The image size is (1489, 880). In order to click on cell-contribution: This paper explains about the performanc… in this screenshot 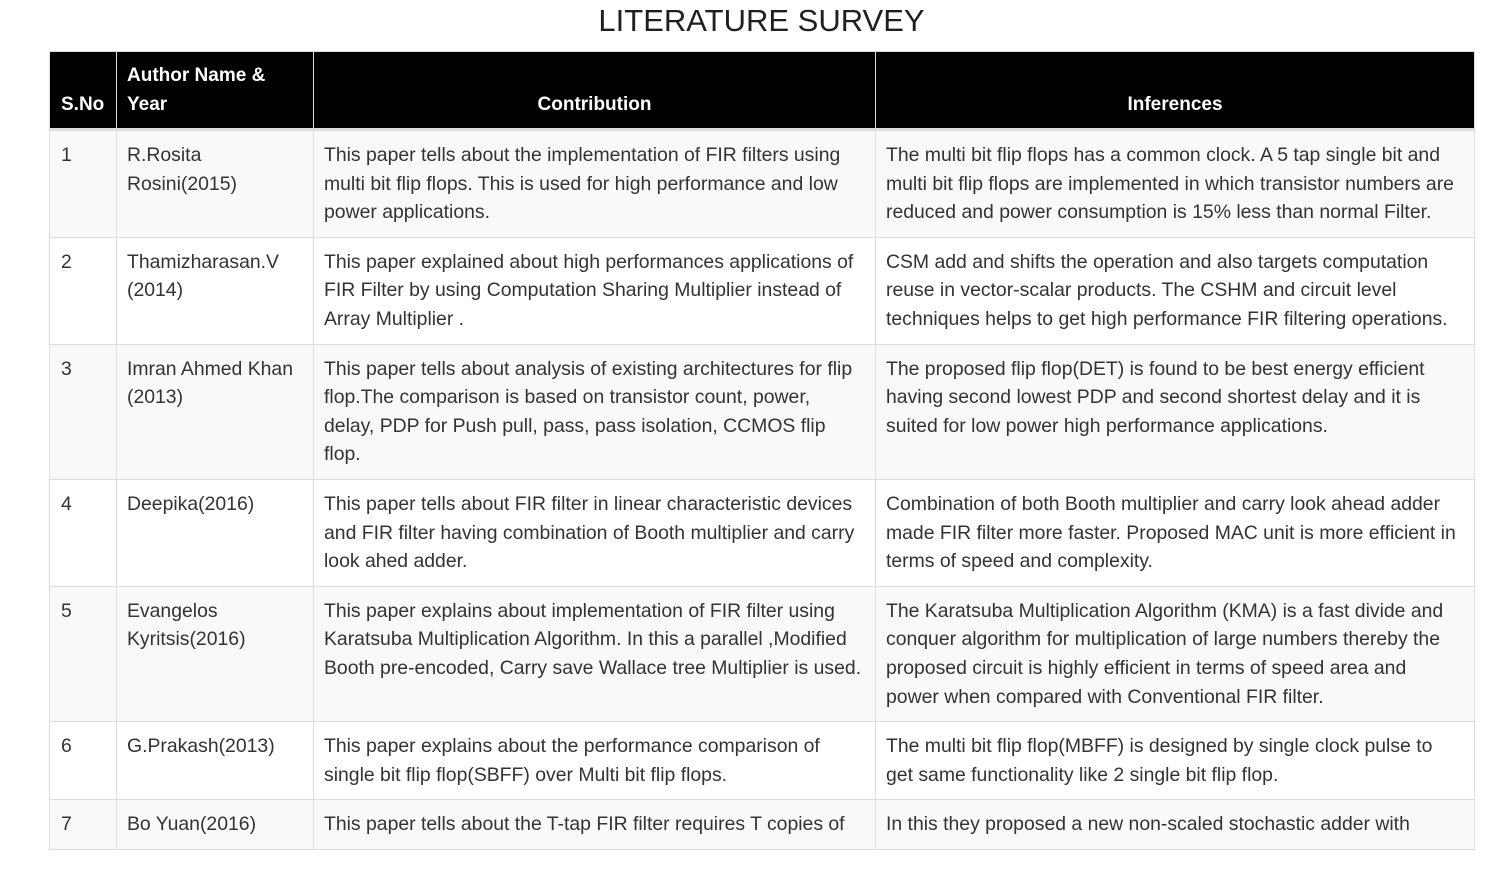, I will do `click(594, 761)`.